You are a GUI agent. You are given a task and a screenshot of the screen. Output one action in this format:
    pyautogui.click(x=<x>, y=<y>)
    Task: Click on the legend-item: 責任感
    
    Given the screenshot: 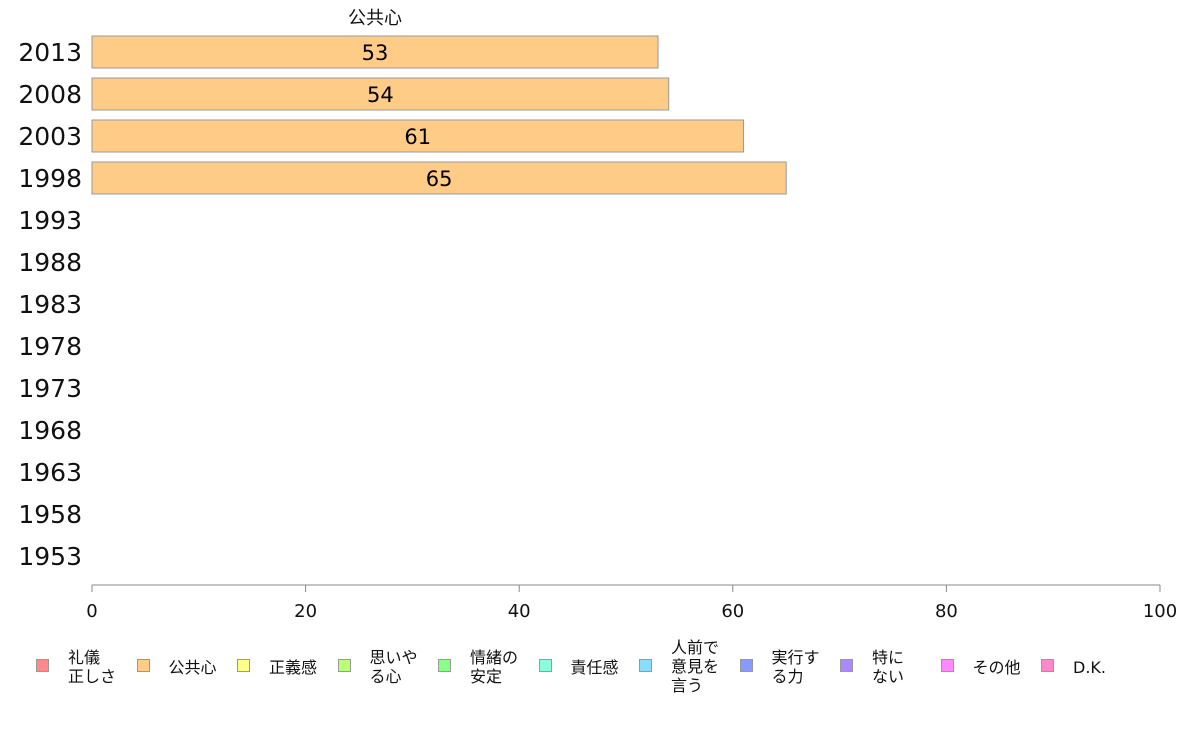 What is the action you would take?
    pyautogui.click(x=578, y=658)
    